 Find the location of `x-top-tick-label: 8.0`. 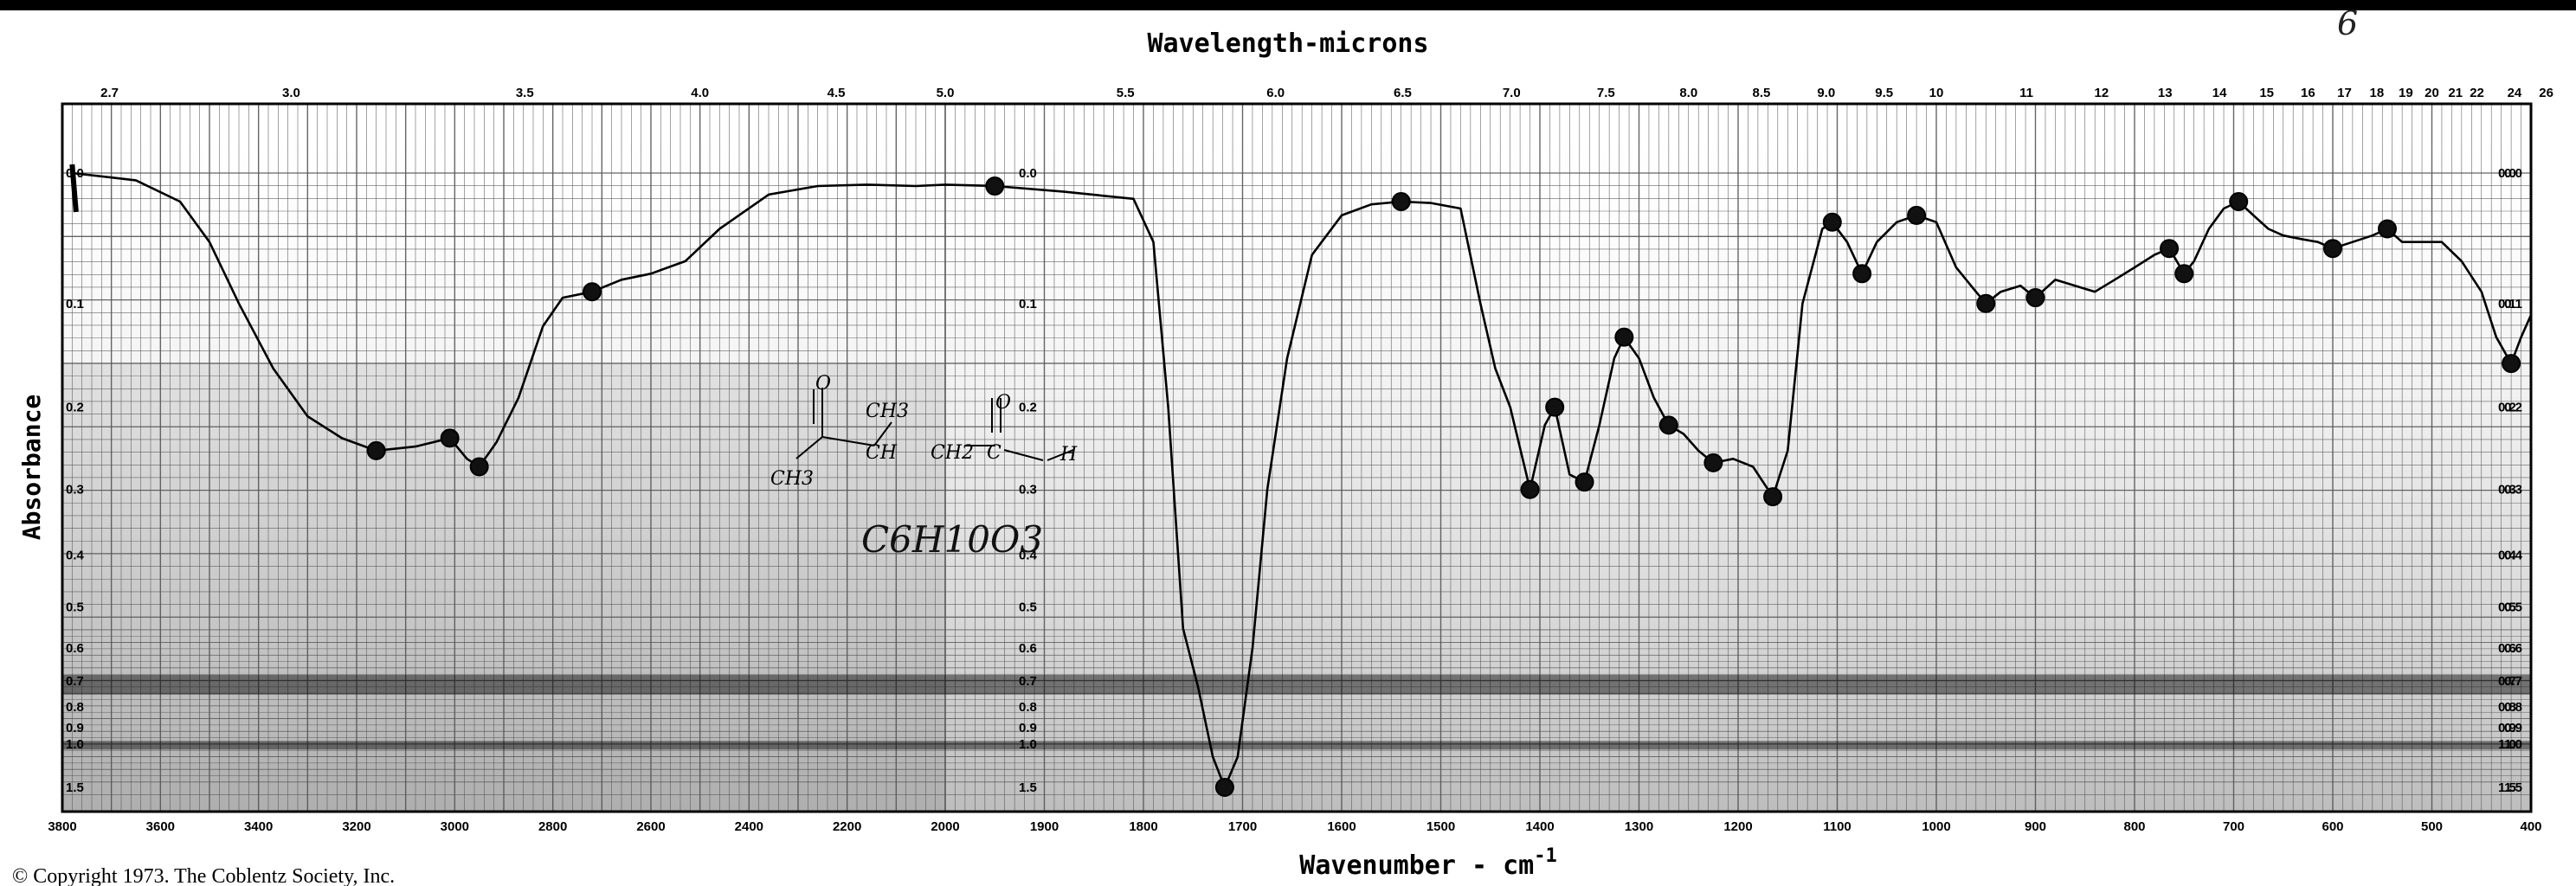

x-top-tick-label: 8.0 is located at coordinates (1688, 93).